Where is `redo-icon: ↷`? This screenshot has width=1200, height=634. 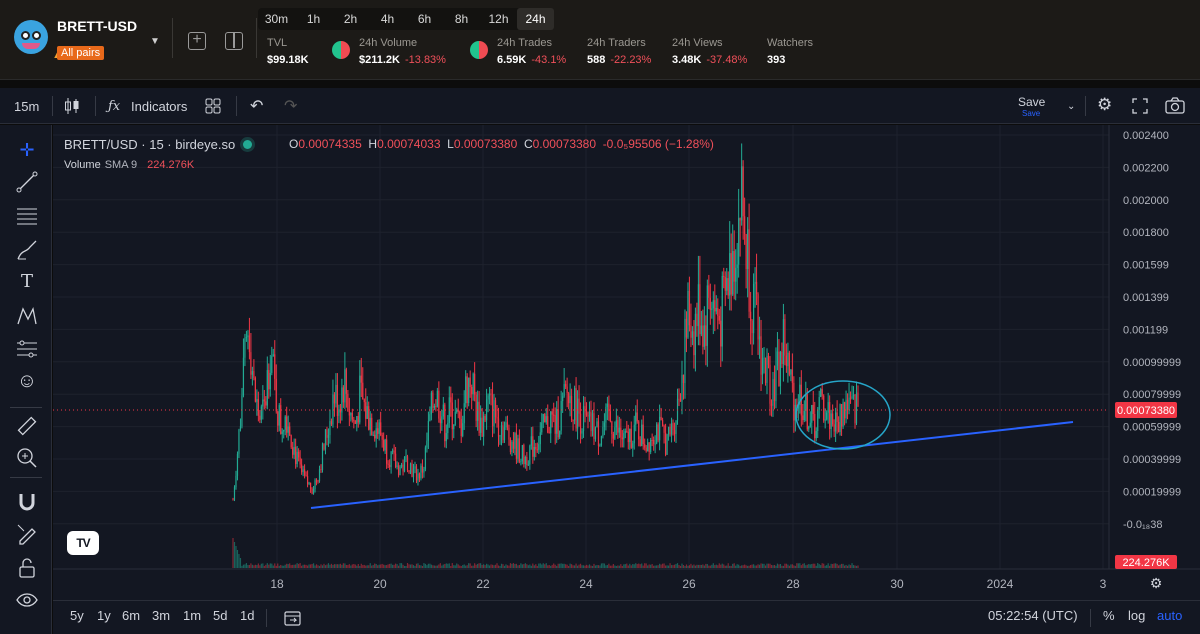
redo-icon: ↷ is located at coordinates (291, 106).